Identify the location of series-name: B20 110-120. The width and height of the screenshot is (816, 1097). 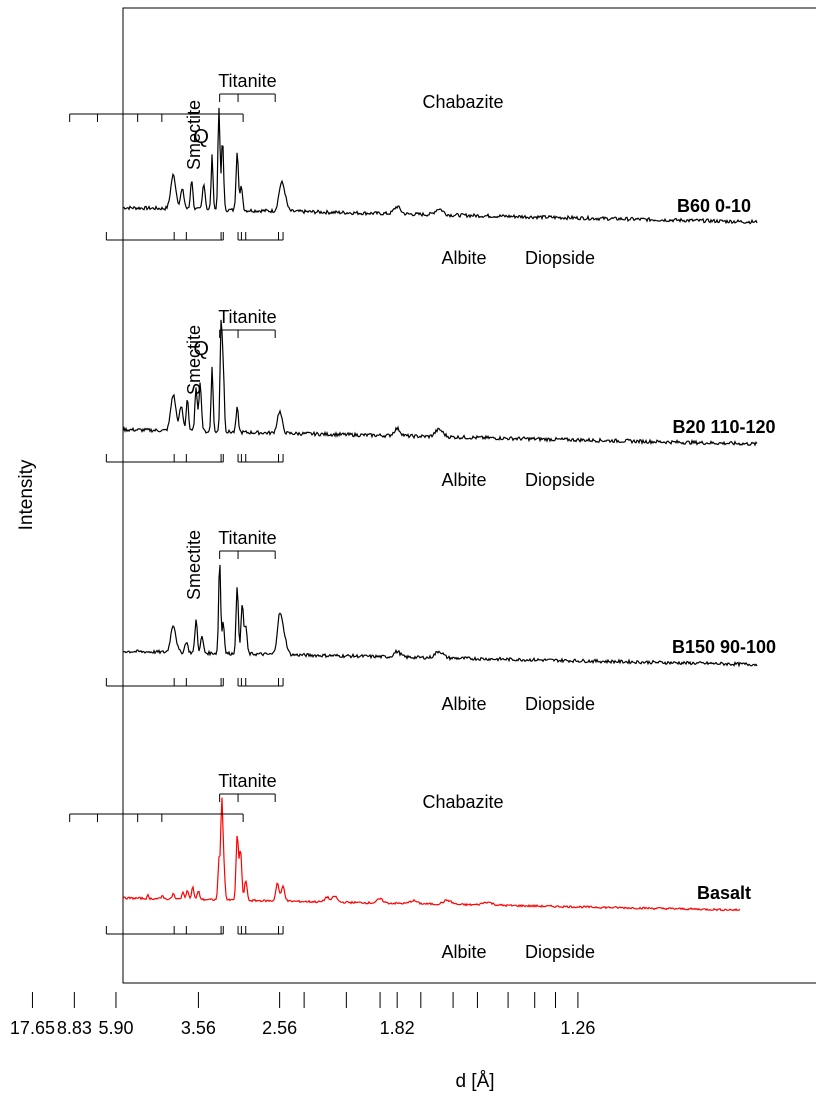
(723, 427).